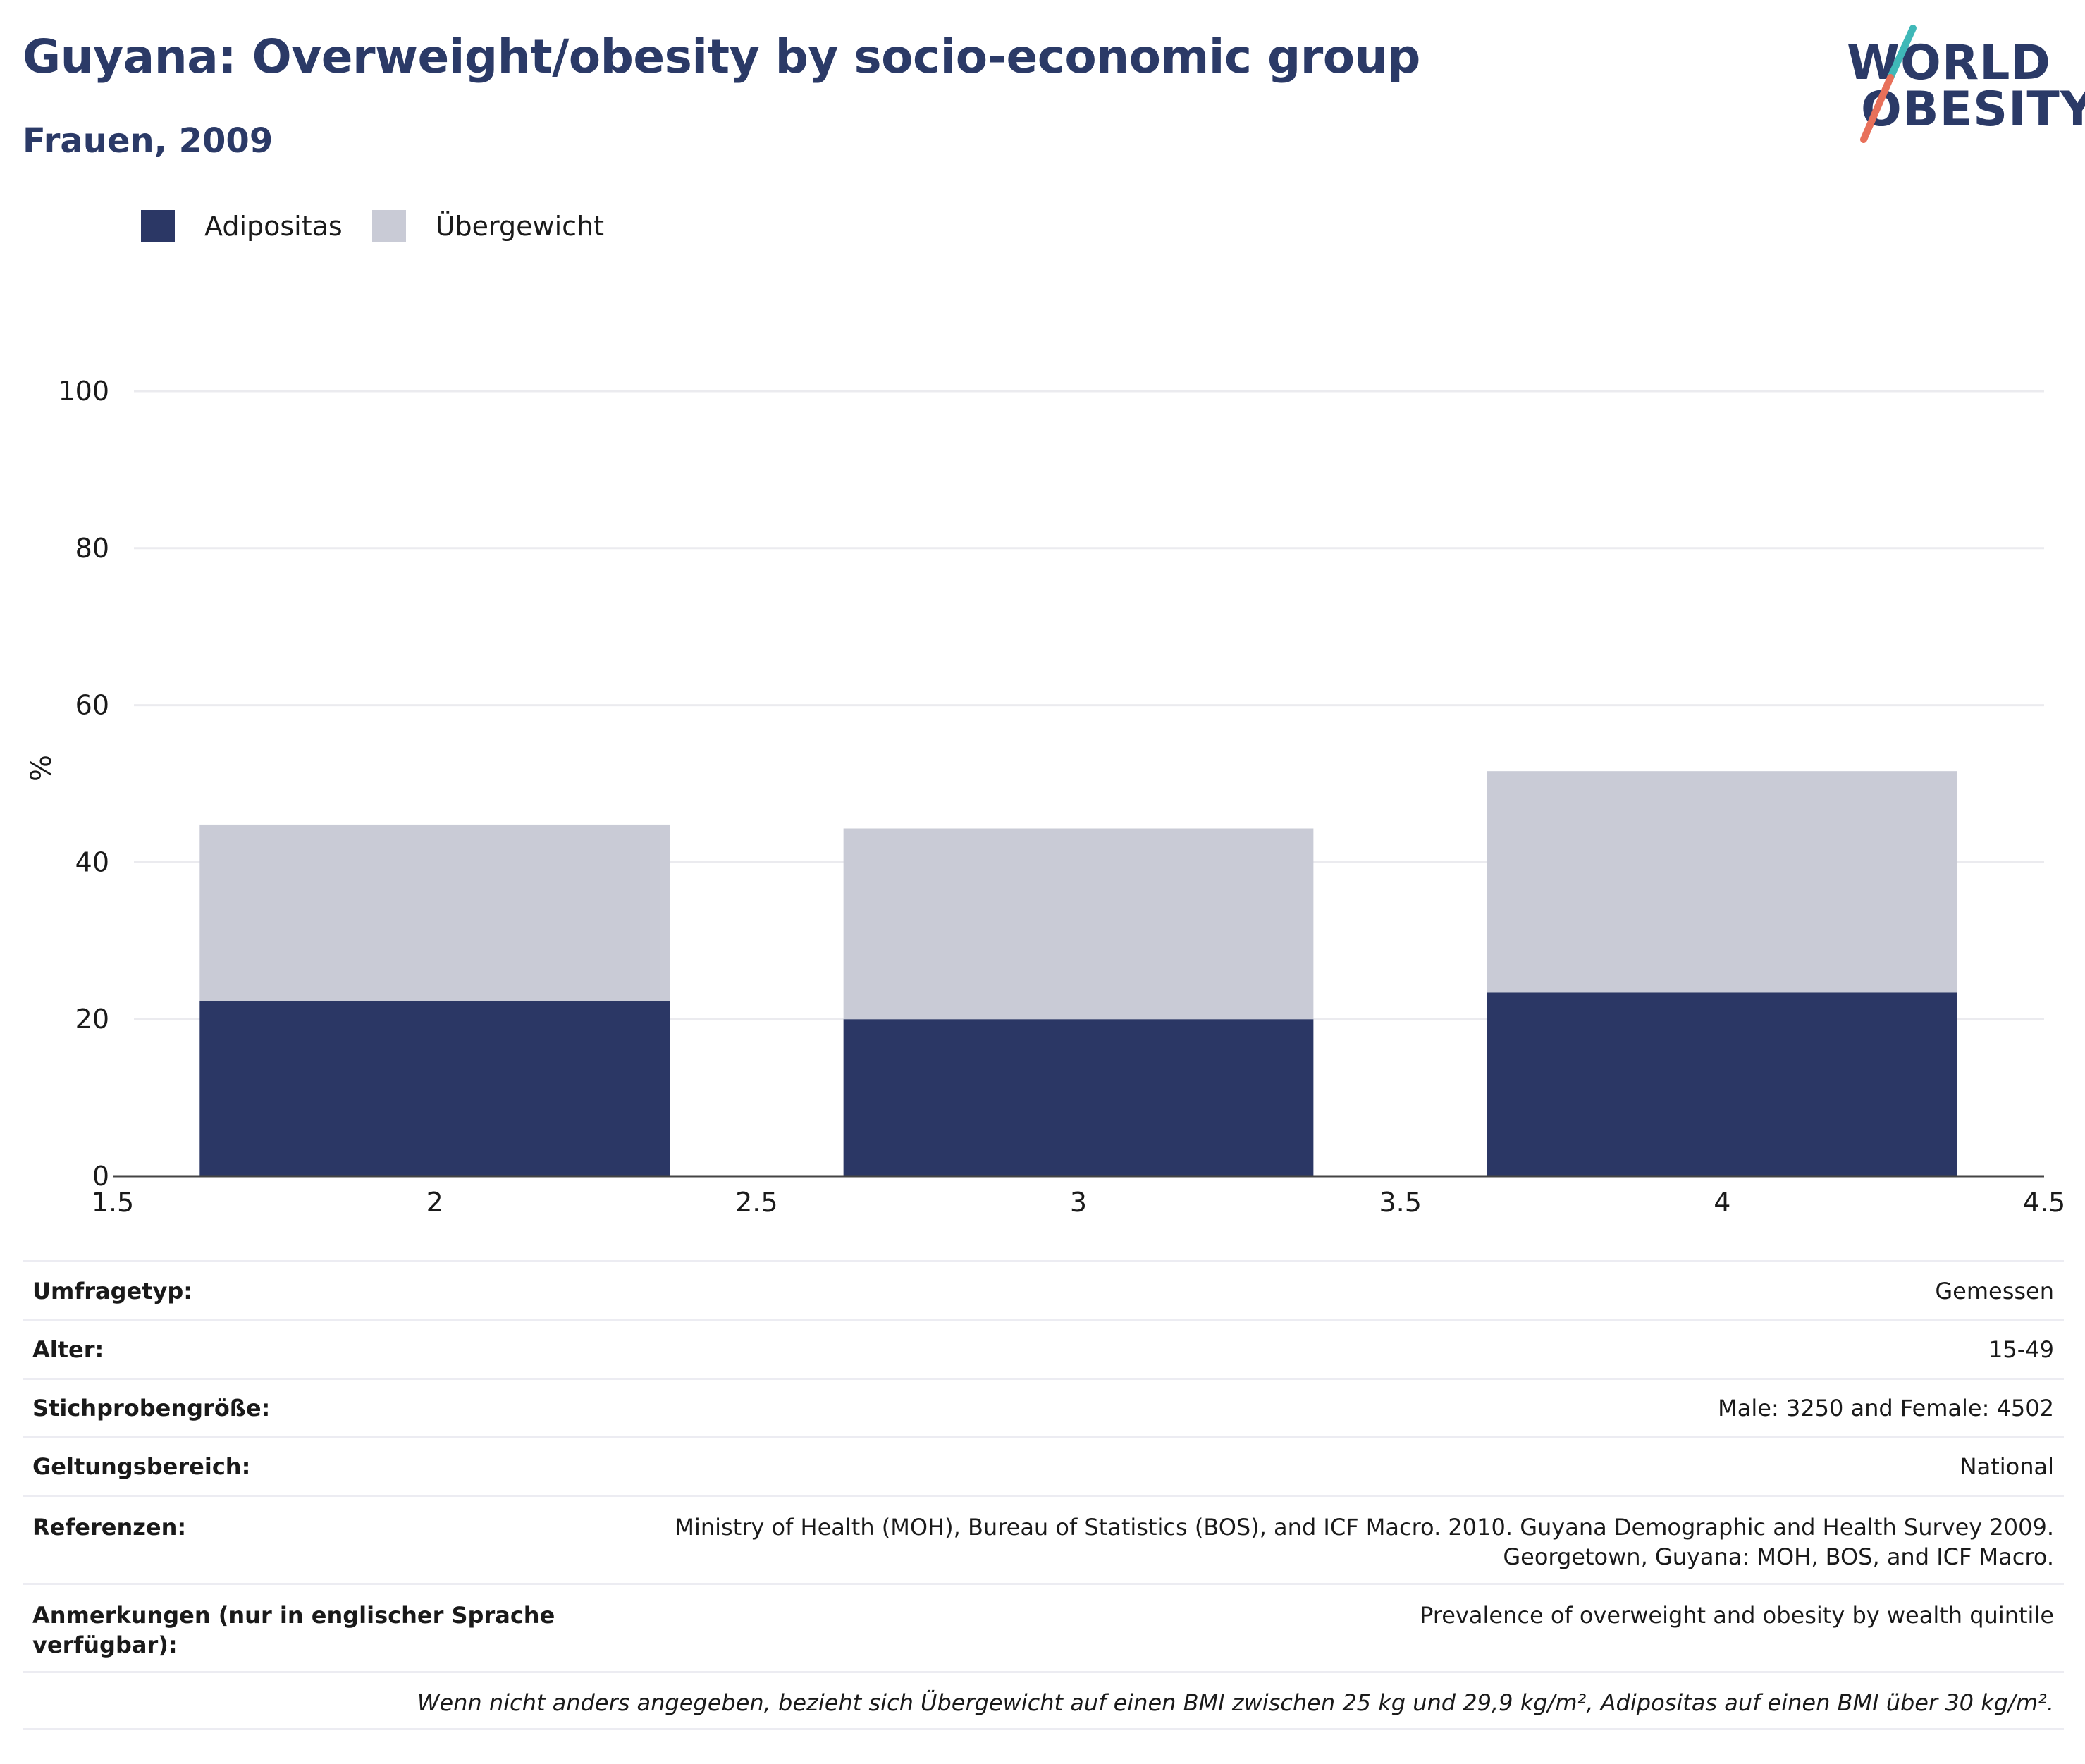  Describe the element at coordinates (1973, 109) in the screenshot. I see `logo-text-bottom: OBESITY` at that location.